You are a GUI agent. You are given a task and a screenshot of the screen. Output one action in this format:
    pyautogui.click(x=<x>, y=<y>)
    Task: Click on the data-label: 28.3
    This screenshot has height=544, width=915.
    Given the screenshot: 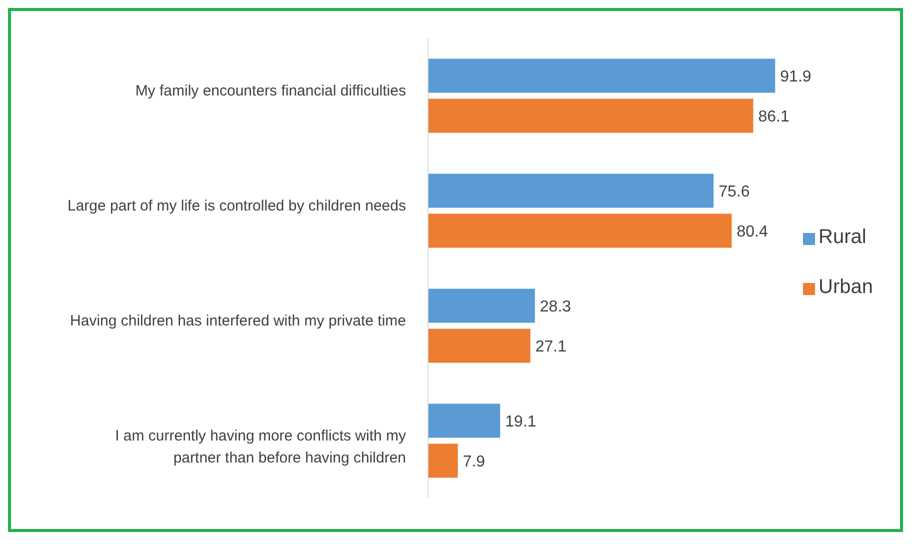 What is the action you would take?
    pyautogui.click(x=556, y=307)
    